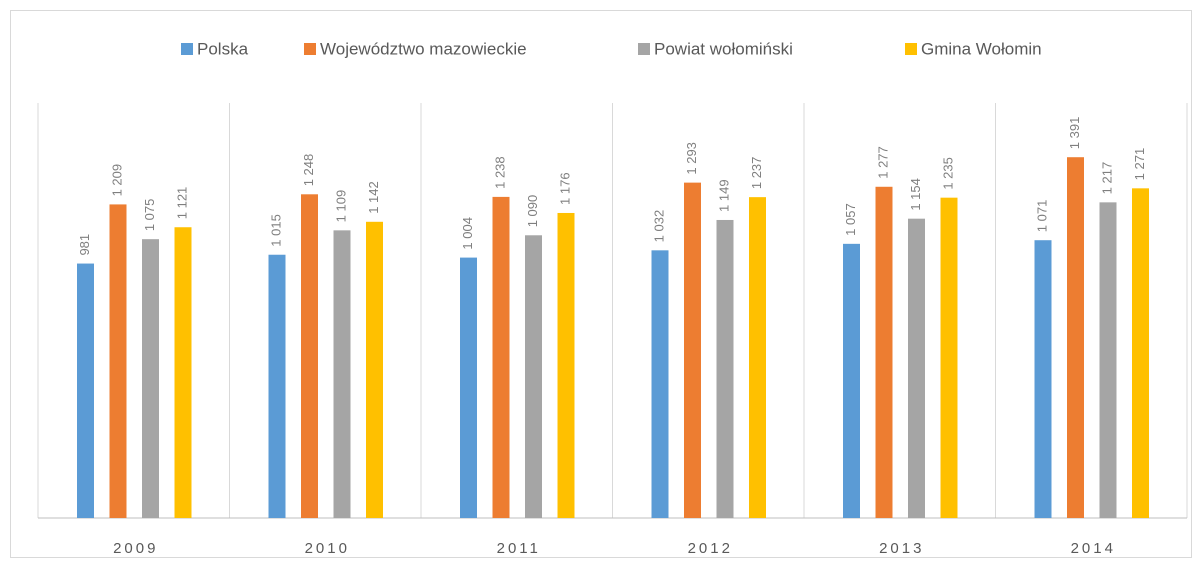 The width and height of the screenshot is (1202, 568). I want to click on data-label: 1 090, so click(532, 211).